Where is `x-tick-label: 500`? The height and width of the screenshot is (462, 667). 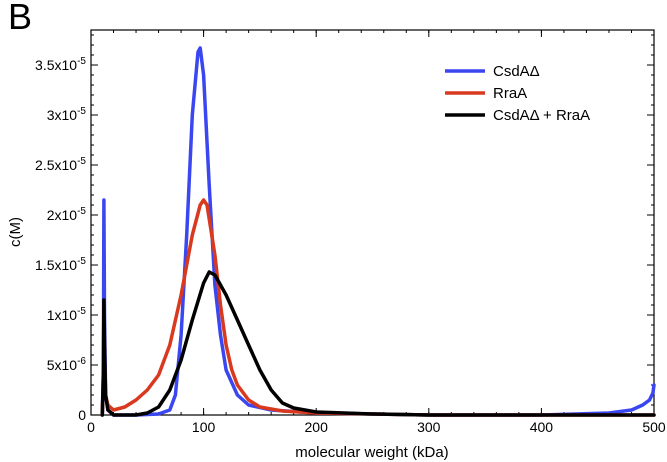
x-tick-label: 500 is located at coordinates (654, 427).